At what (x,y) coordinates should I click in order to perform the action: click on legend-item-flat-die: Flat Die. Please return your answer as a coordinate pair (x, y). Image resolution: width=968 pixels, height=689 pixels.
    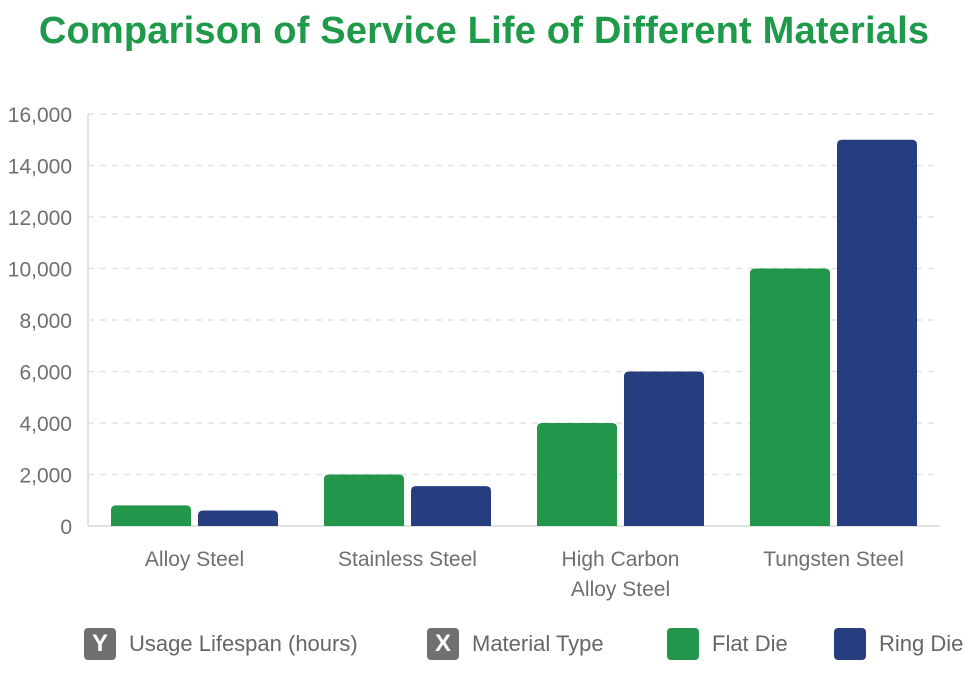
    Looking at the image, I should click on (727, 644).